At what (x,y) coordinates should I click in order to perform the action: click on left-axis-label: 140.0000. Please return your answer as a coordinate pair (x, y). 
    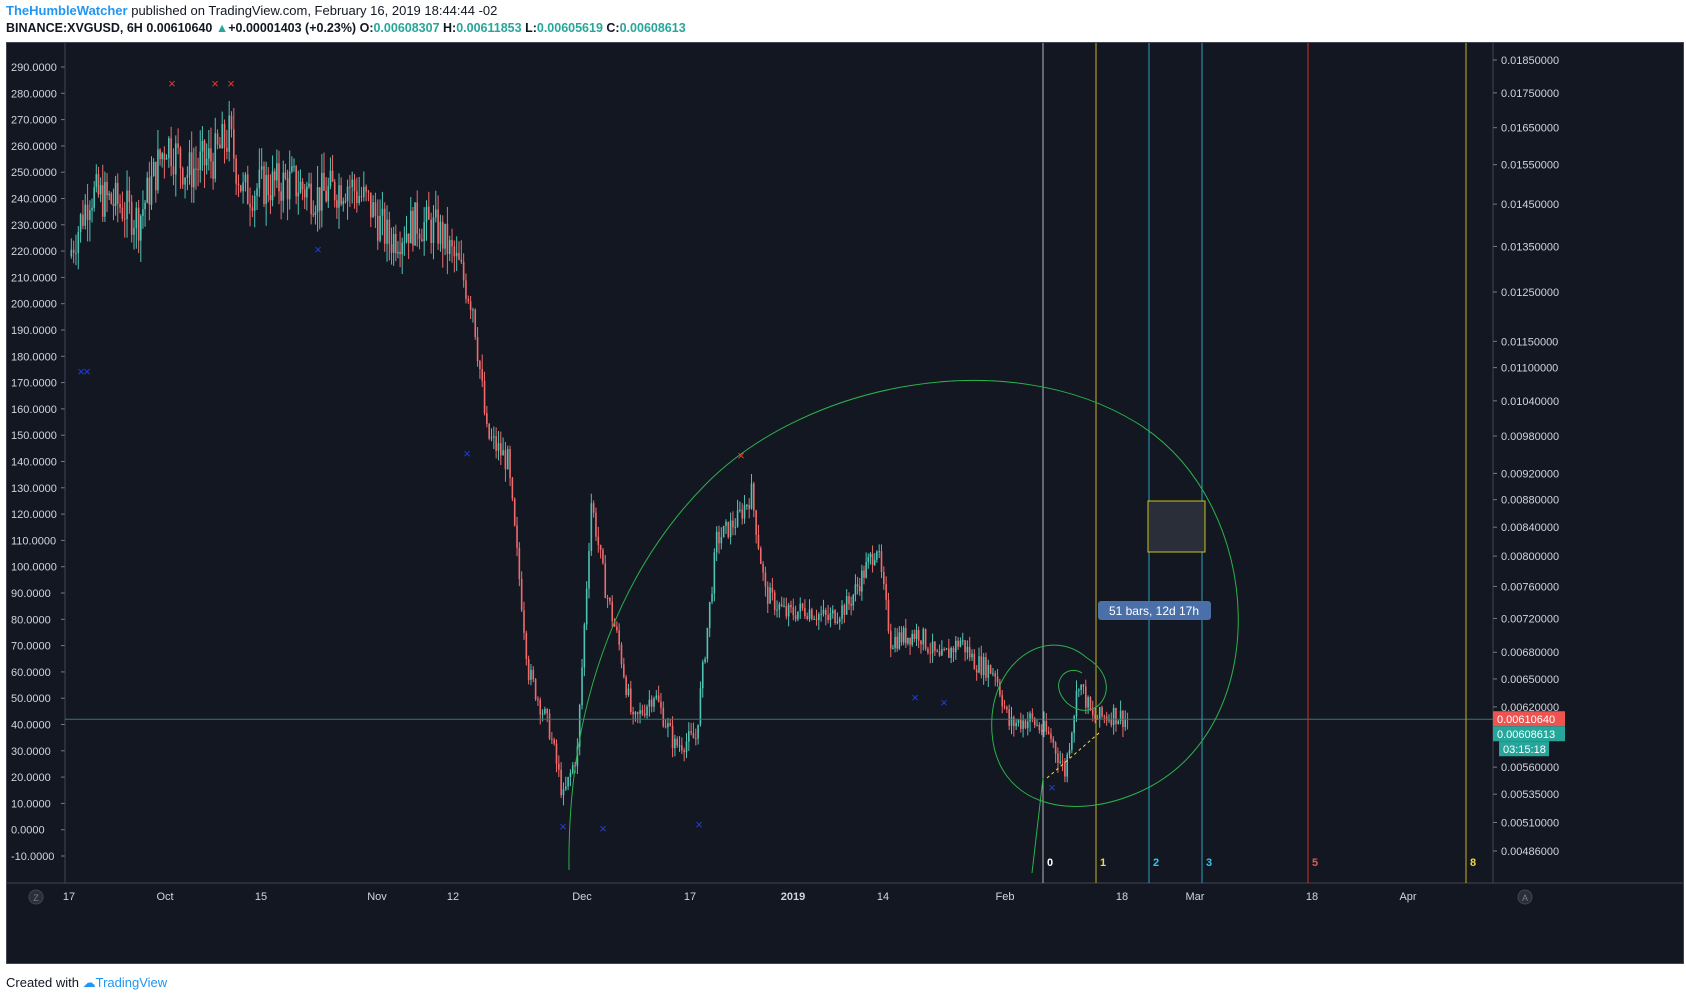
    Looking at the image, I should click on (34, 463).